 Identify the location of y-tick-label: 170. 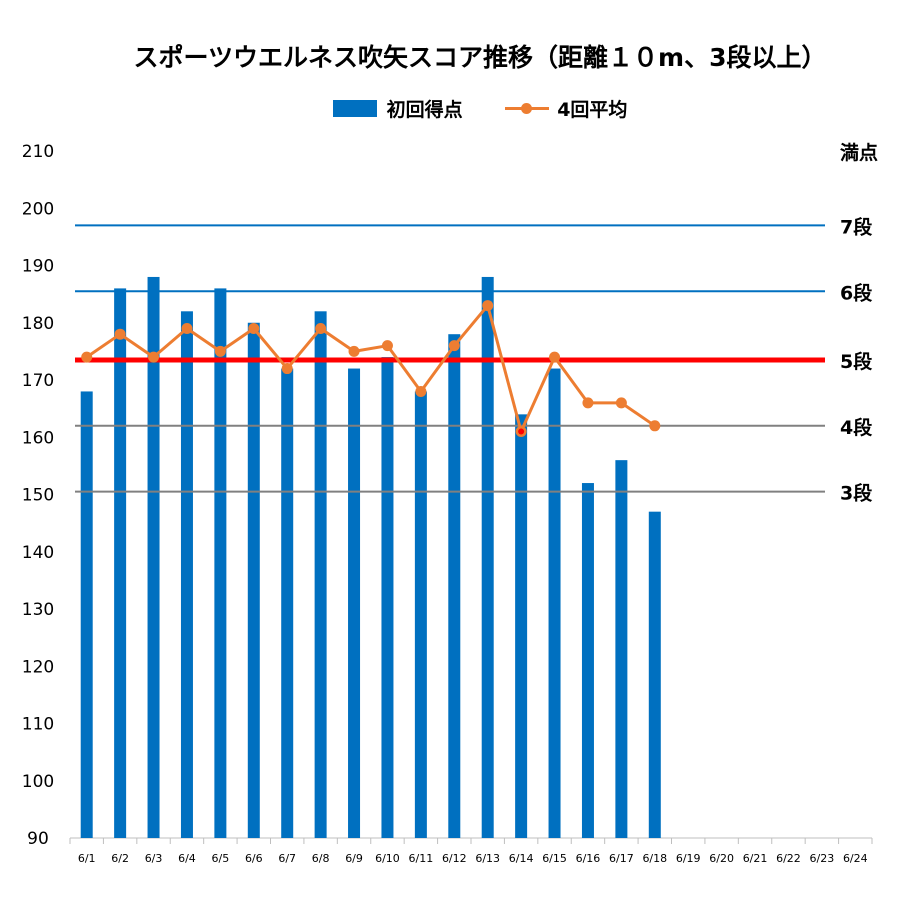
(38, 381).